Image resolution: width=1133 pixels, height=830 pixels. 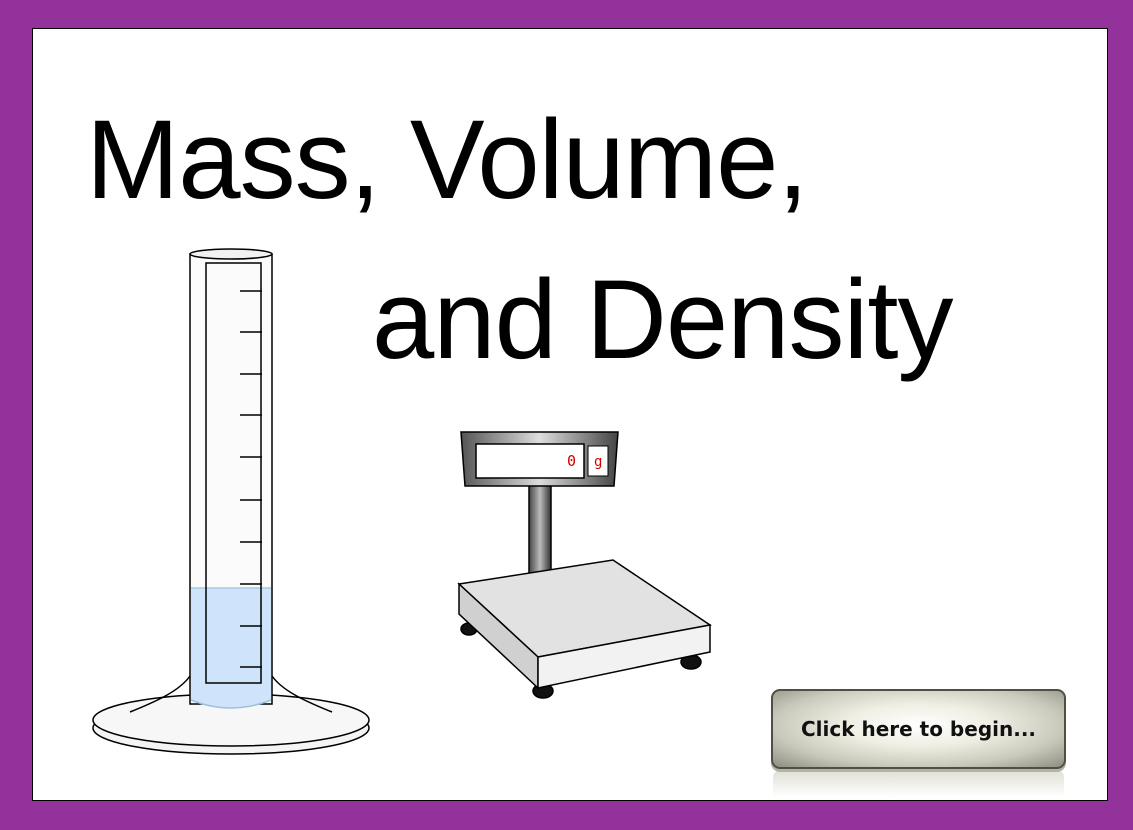 What do you see at coordinates (572, 461) in the screenshot?
I see `scale-reading: 0` at bounding box center [572, 461].